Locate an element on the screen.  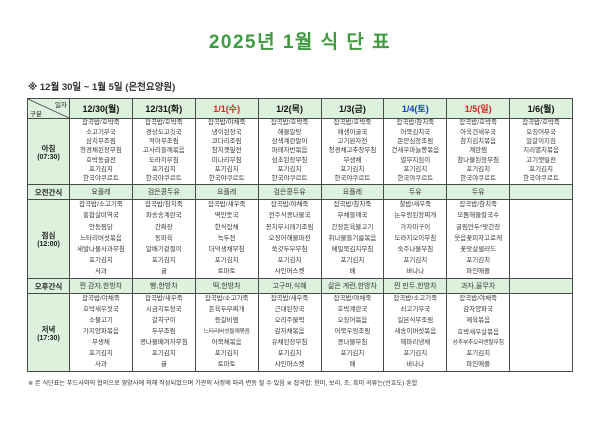
meal-item: 소불고기 is located at coordinates (100, 321).